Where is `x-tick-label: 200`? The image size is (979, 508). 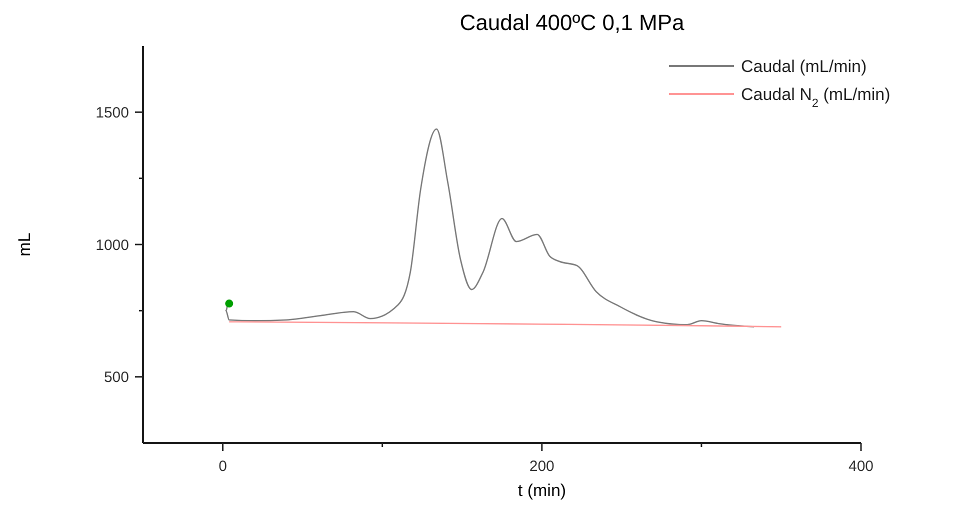
x-tick-label: 200 is located at coordinates (541, 466).